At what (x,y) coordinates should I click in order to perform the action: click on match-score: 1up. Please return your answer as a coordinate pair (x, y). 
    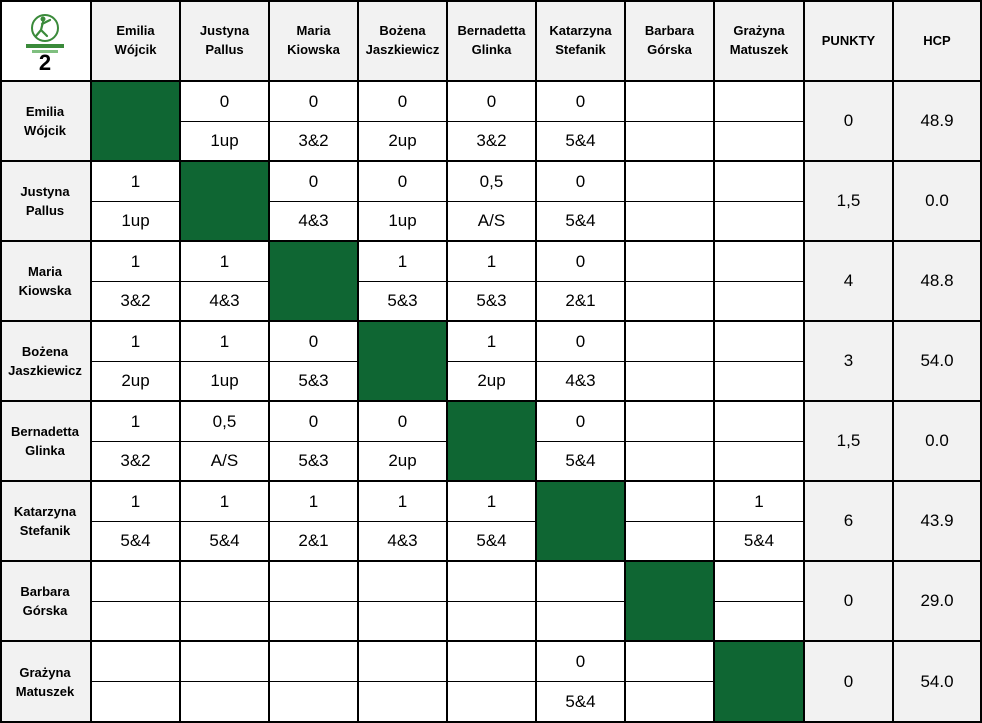
    Looking at the image, I should click on (224, 140).